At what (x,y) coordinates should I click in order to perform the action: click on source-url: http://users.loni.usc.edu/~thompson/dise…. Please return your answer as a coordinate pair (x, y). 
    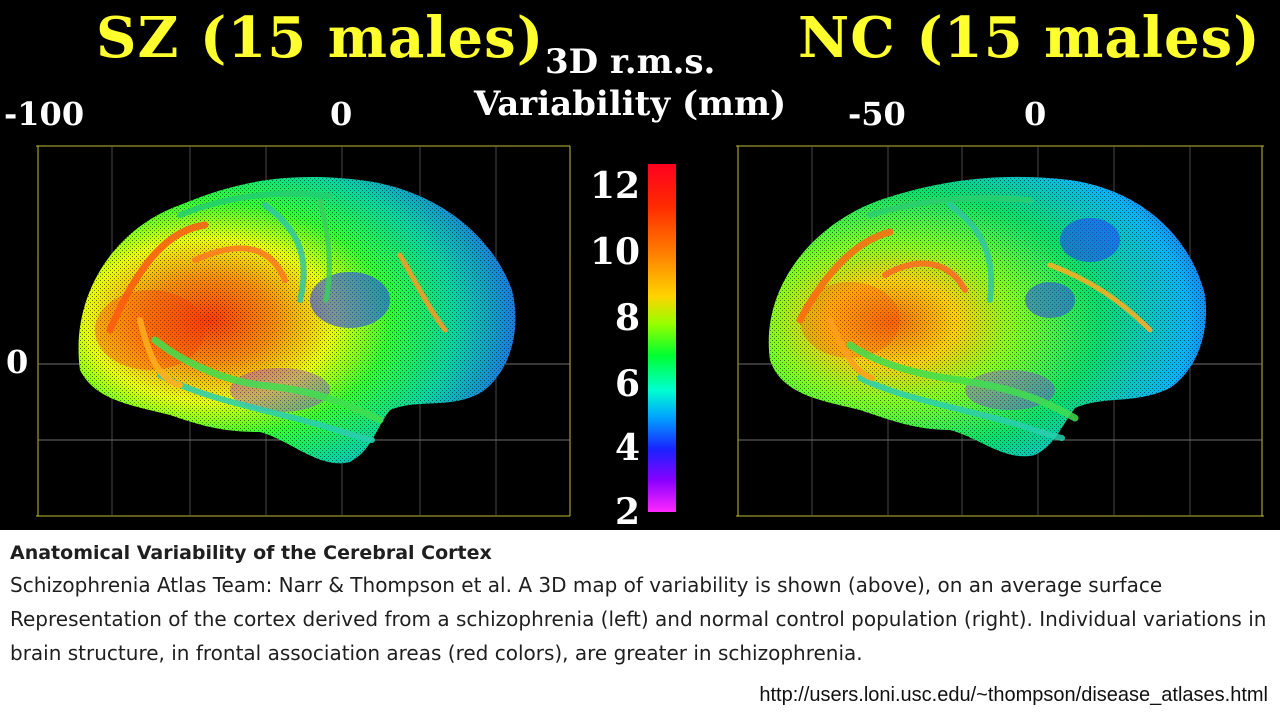
    Looking at the image, I should click on (1013, 695).